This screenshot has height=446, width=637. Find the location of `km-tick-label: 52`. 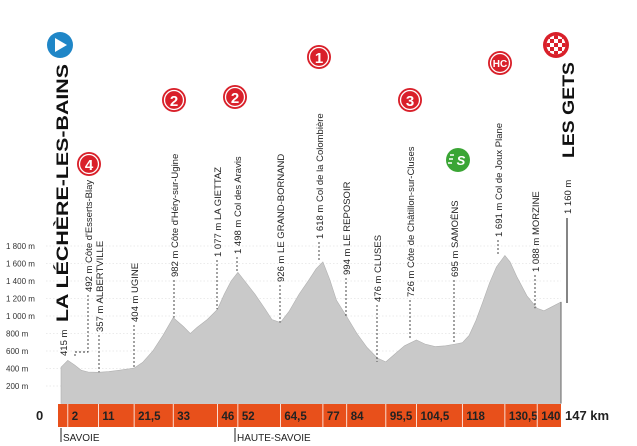

km-tick-label: 52 is located at coordinates (248, 417).